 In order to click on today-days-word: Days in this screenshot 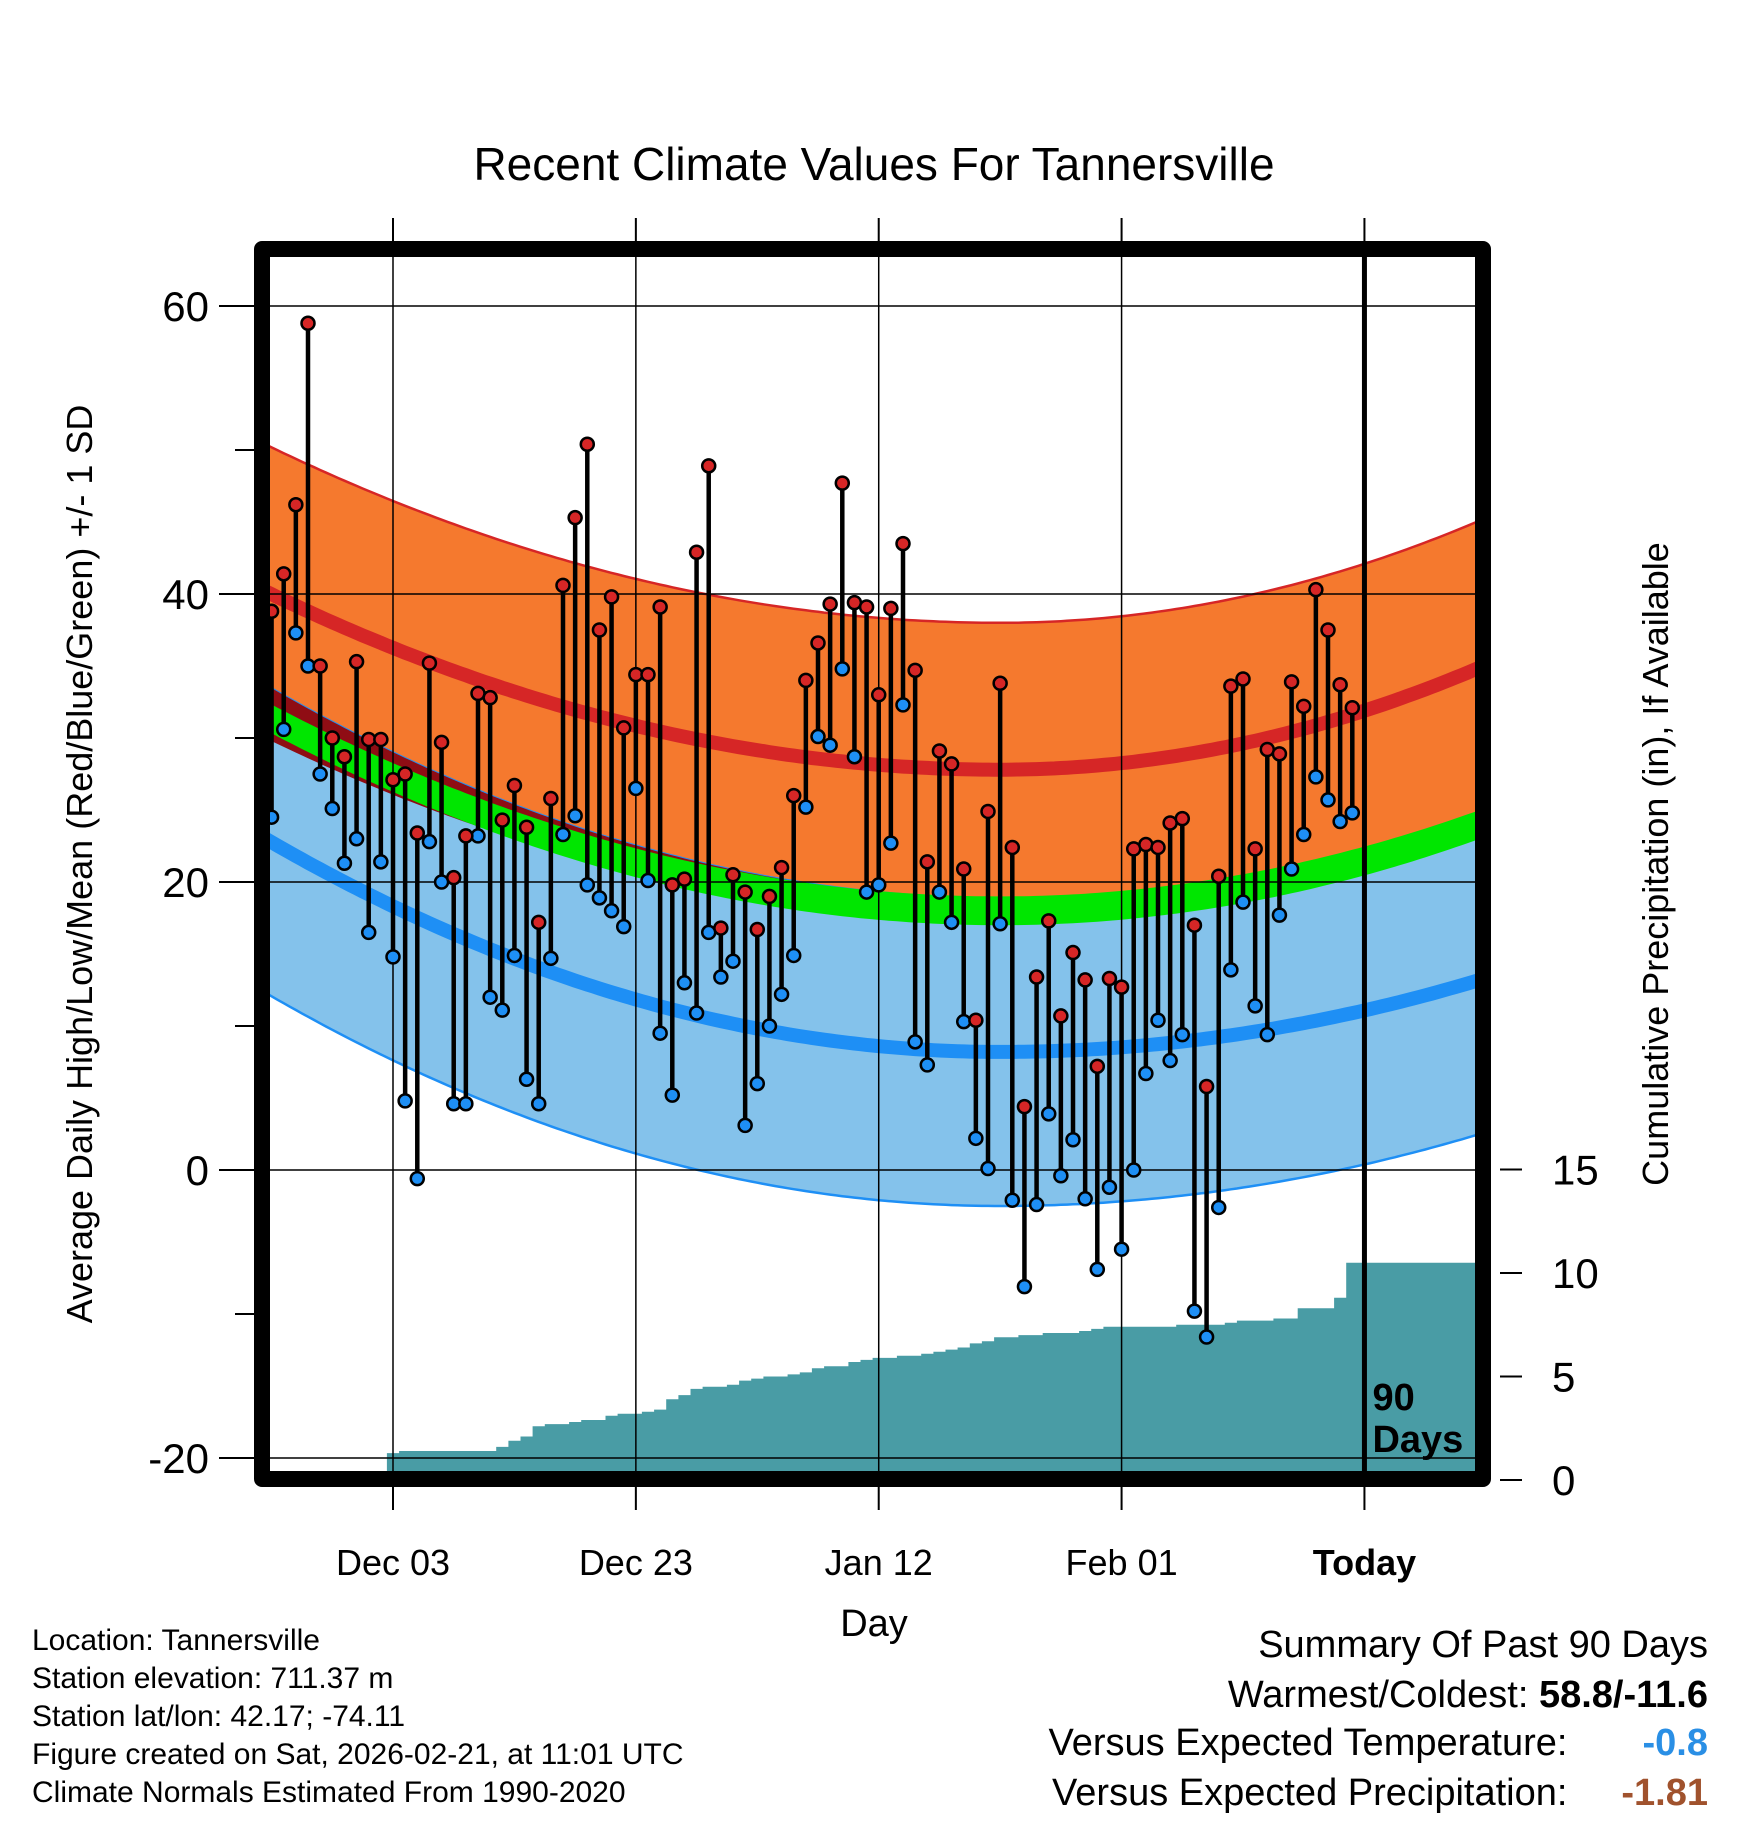, I will do `click(1417, 1440)`.